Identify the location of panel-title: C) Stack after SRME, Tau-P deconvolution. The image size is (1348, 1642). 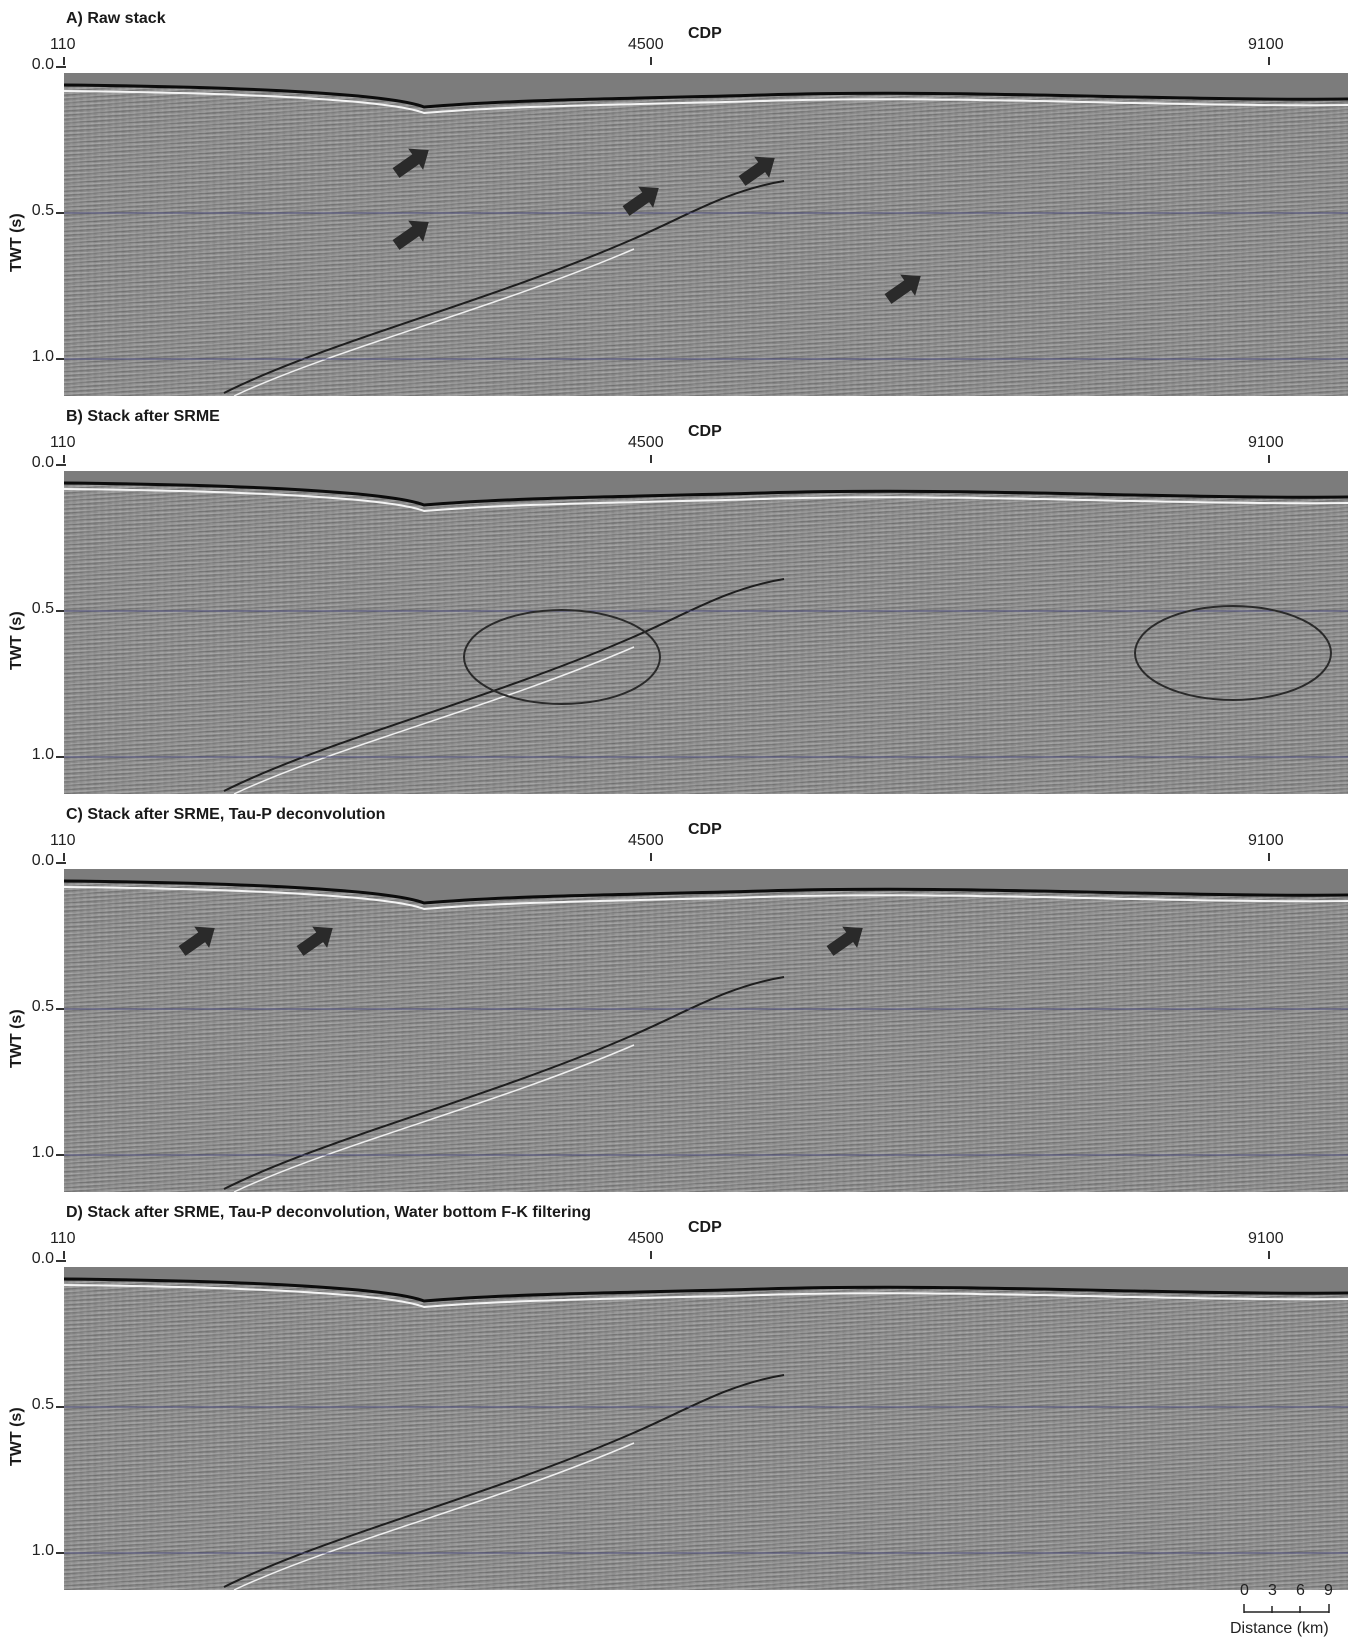
(226, 814).